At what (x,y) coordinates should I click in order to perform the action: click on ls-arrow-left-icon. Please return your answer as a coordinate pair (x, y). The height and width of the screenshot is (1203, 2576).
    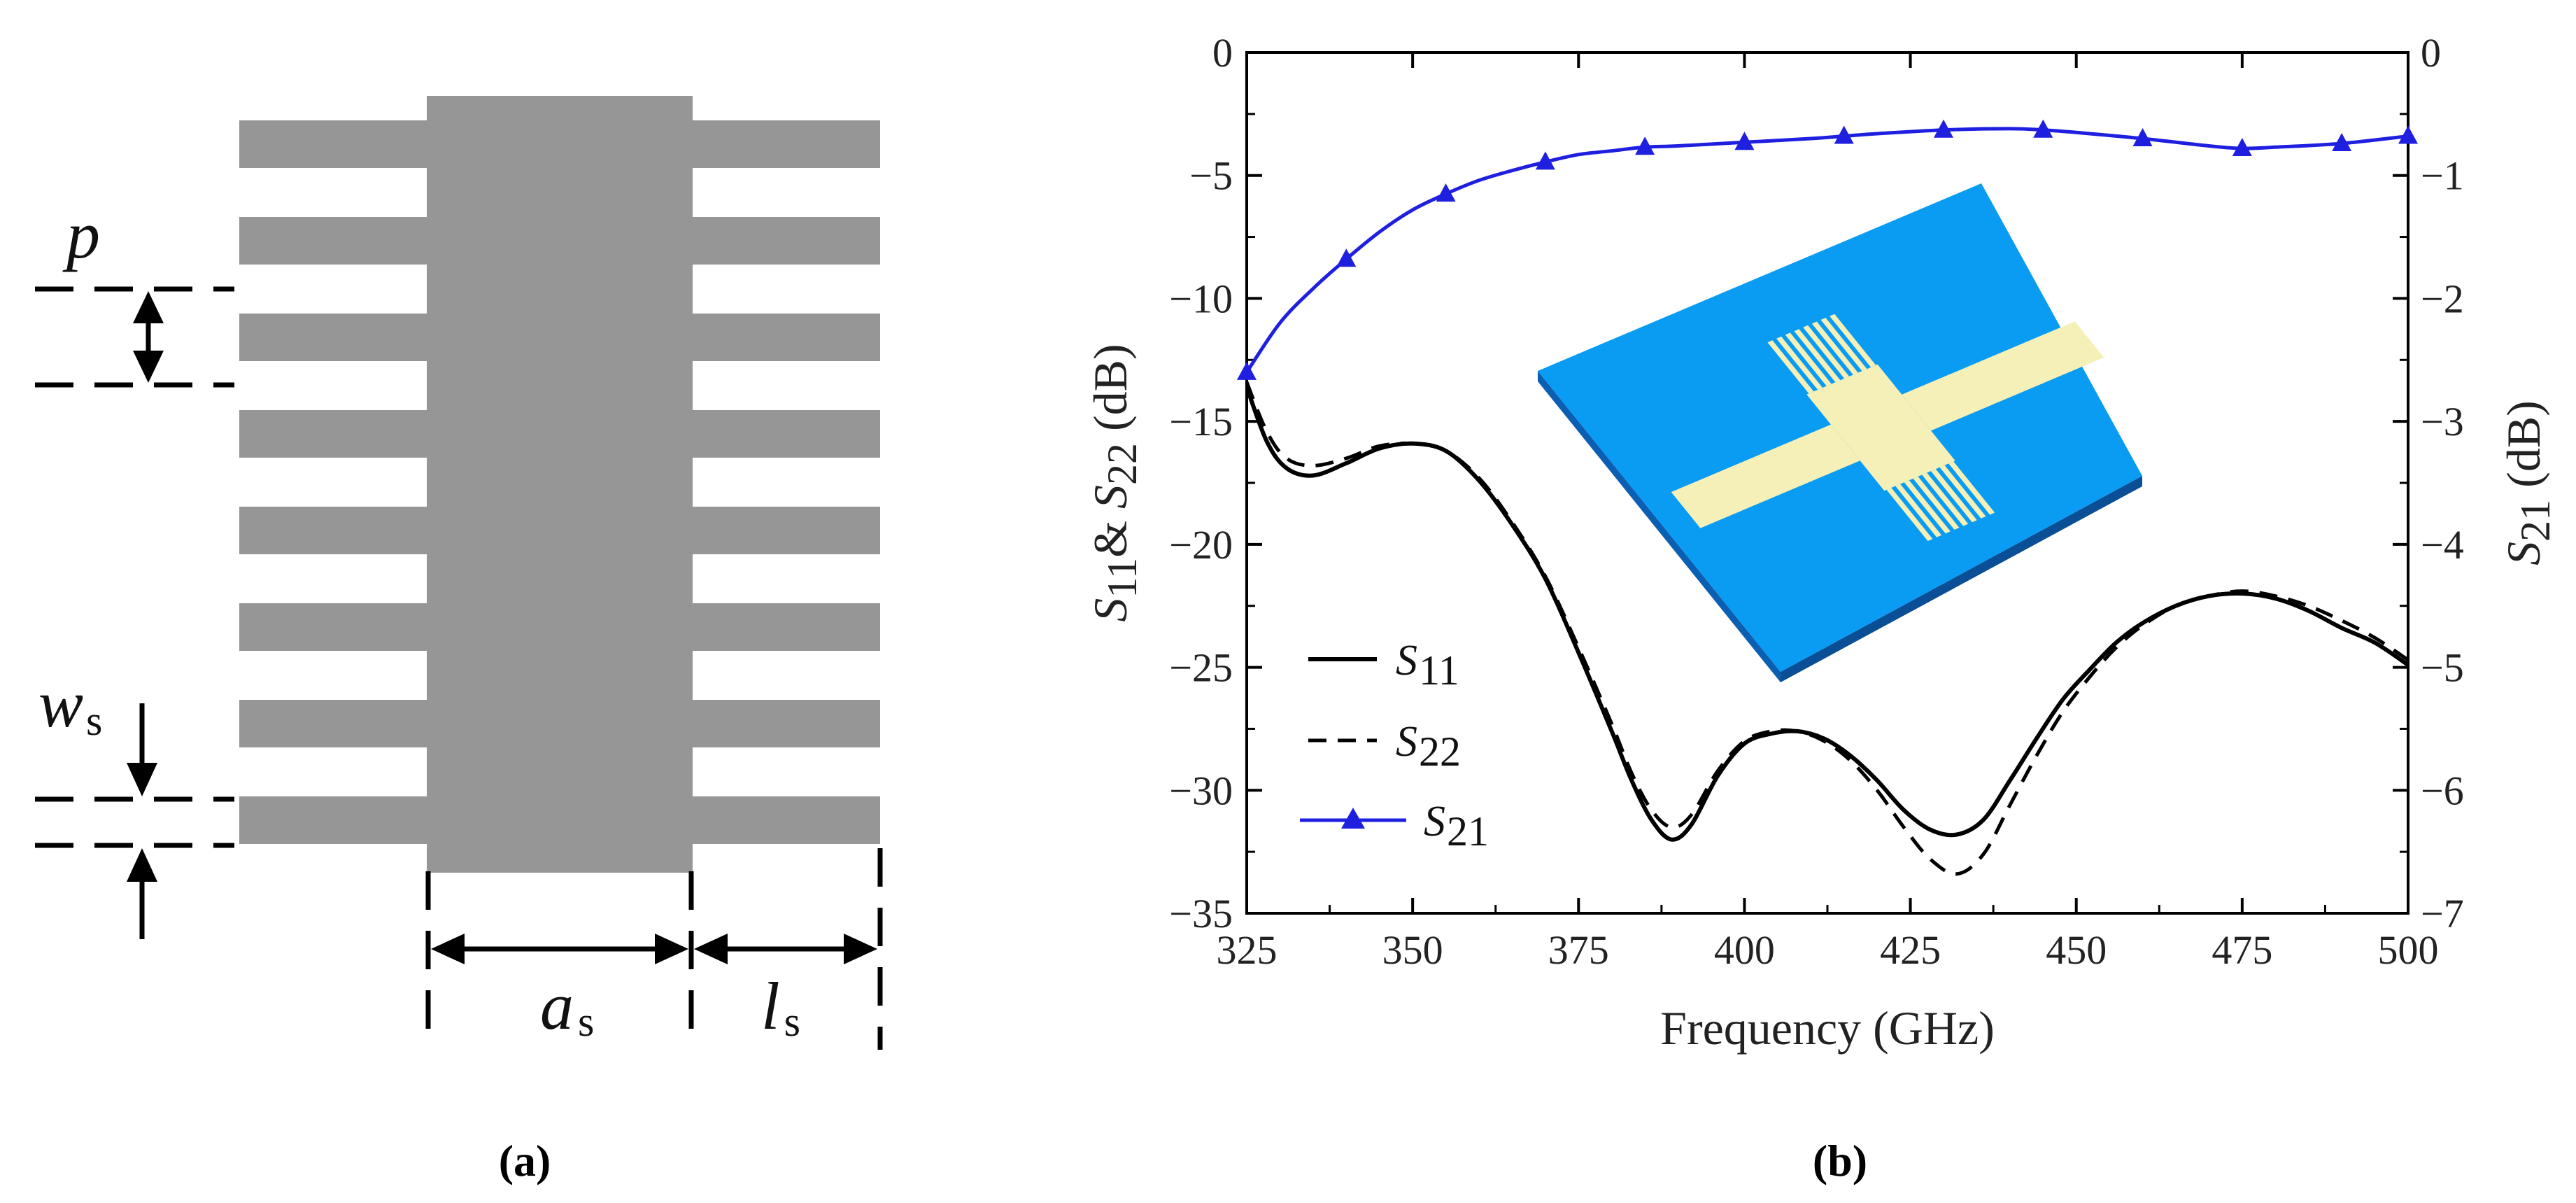
    Looking at the image, I should click on (711, 949).